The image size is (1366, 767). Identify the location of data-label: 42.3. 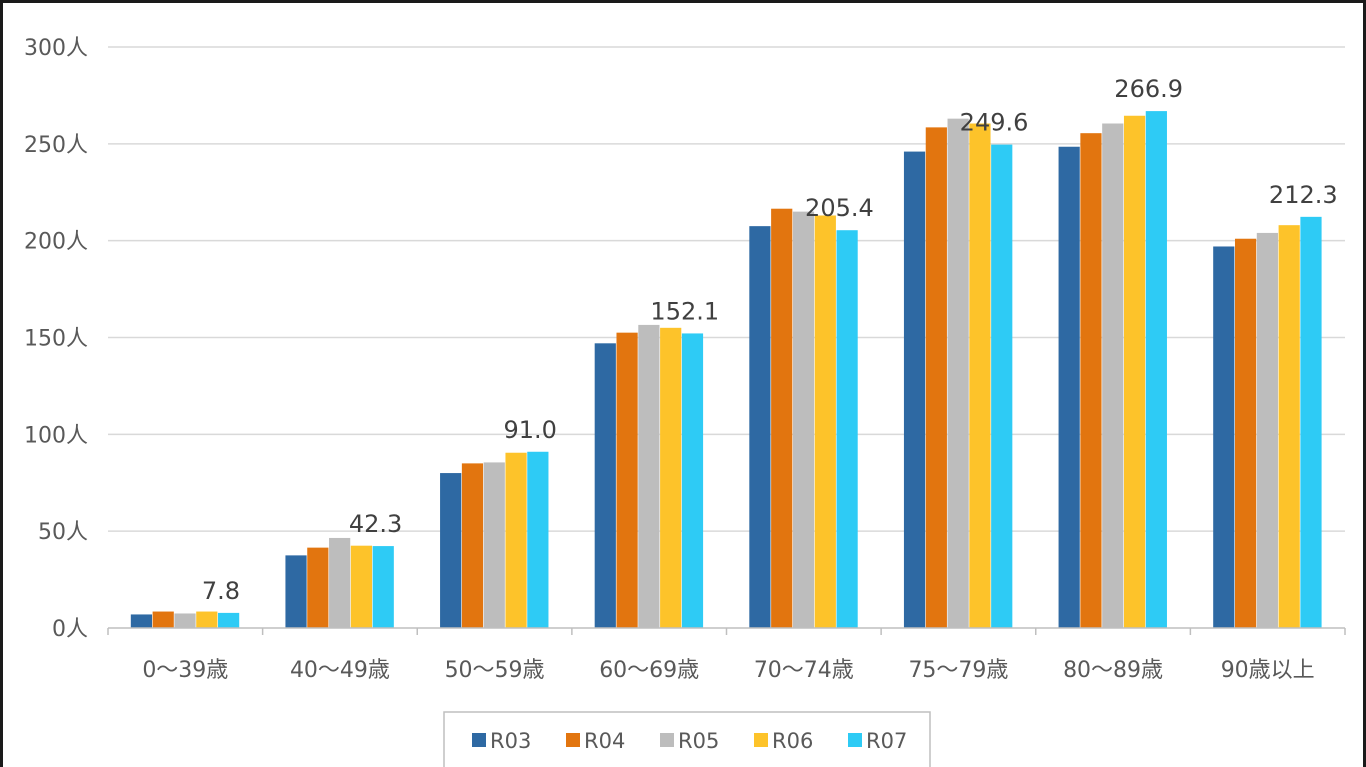
(375, 524).